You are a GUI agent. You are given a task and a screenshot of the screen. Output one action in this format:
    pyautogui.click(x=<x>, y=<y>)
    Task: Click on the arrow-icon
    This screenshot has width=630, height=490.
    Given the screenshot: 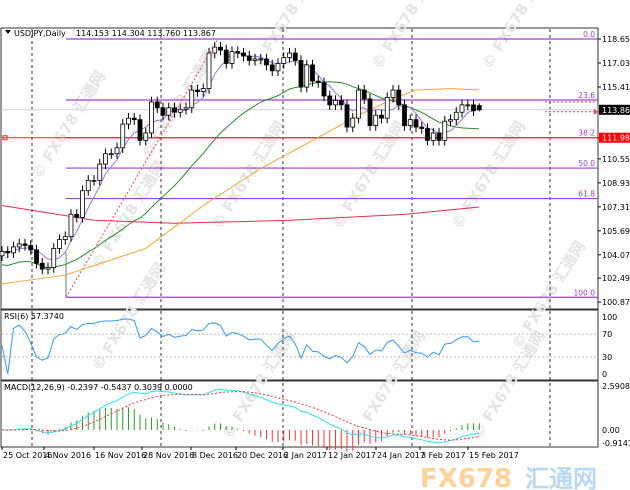 What is the action you would take?
    pyautogui.click(x=596, y=111)
    